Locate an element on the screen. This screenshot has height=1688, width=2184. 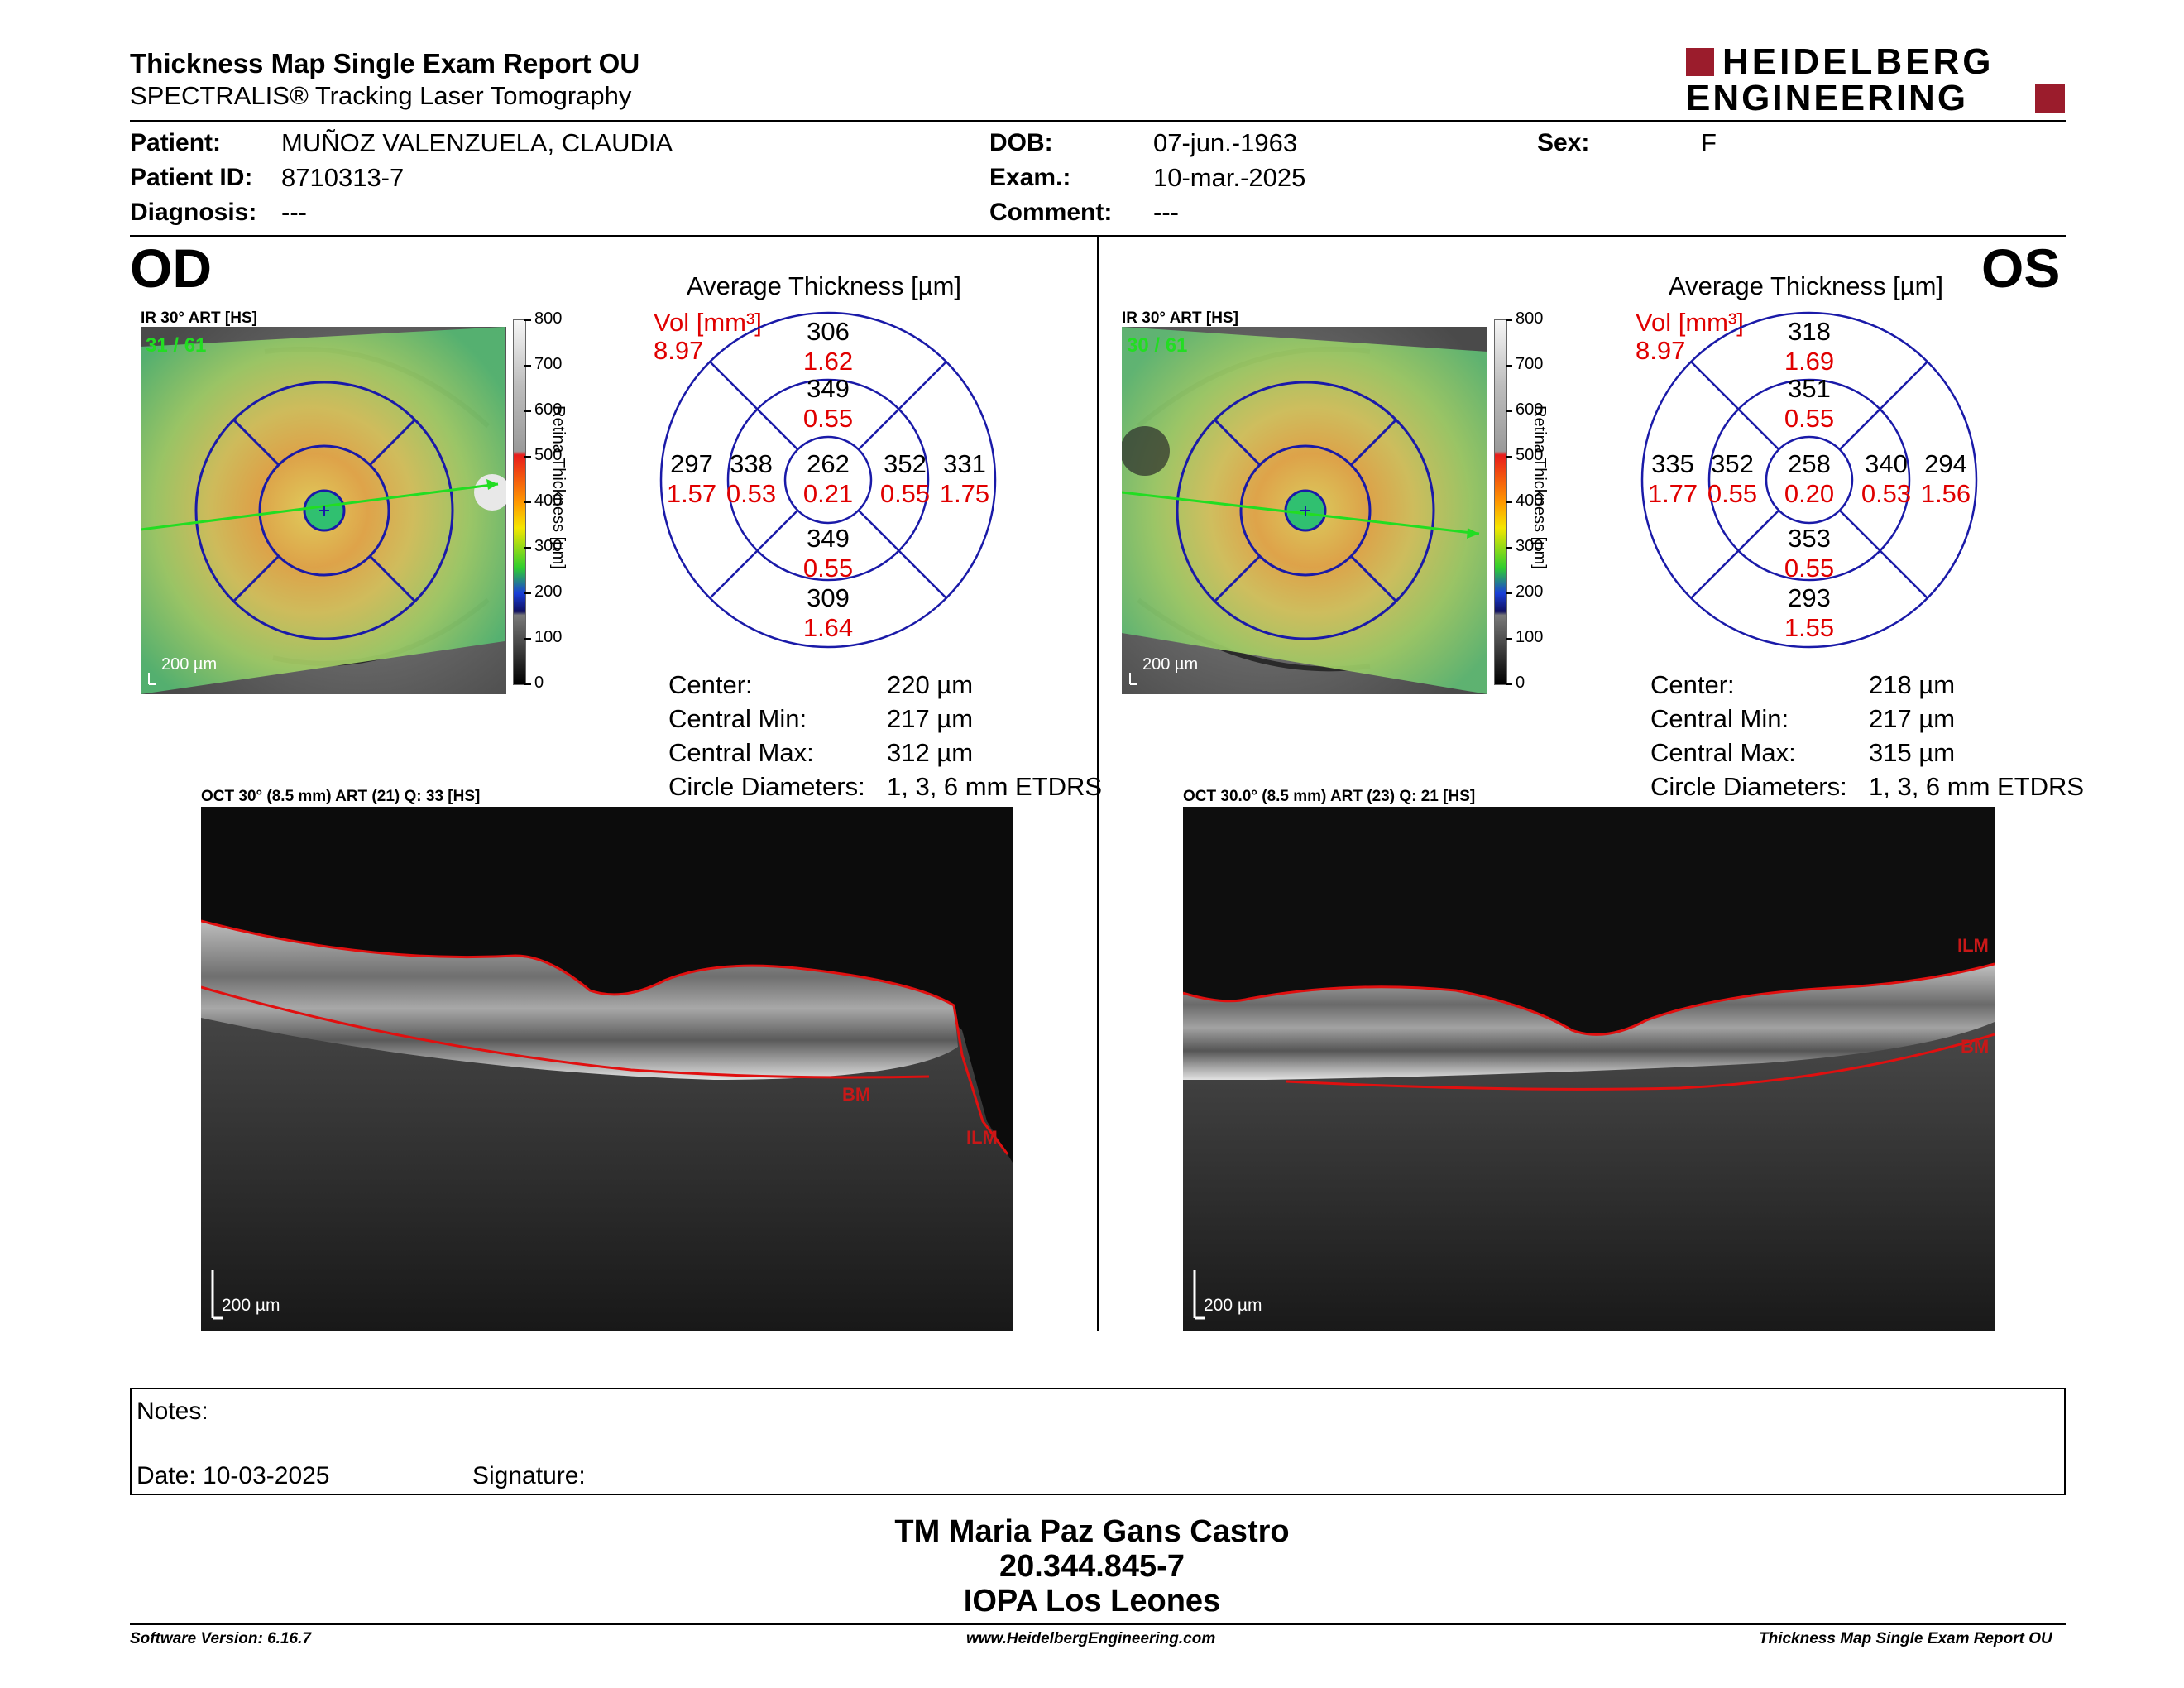
od-ilm-label: ILM is located at coordinates (982, 1137).